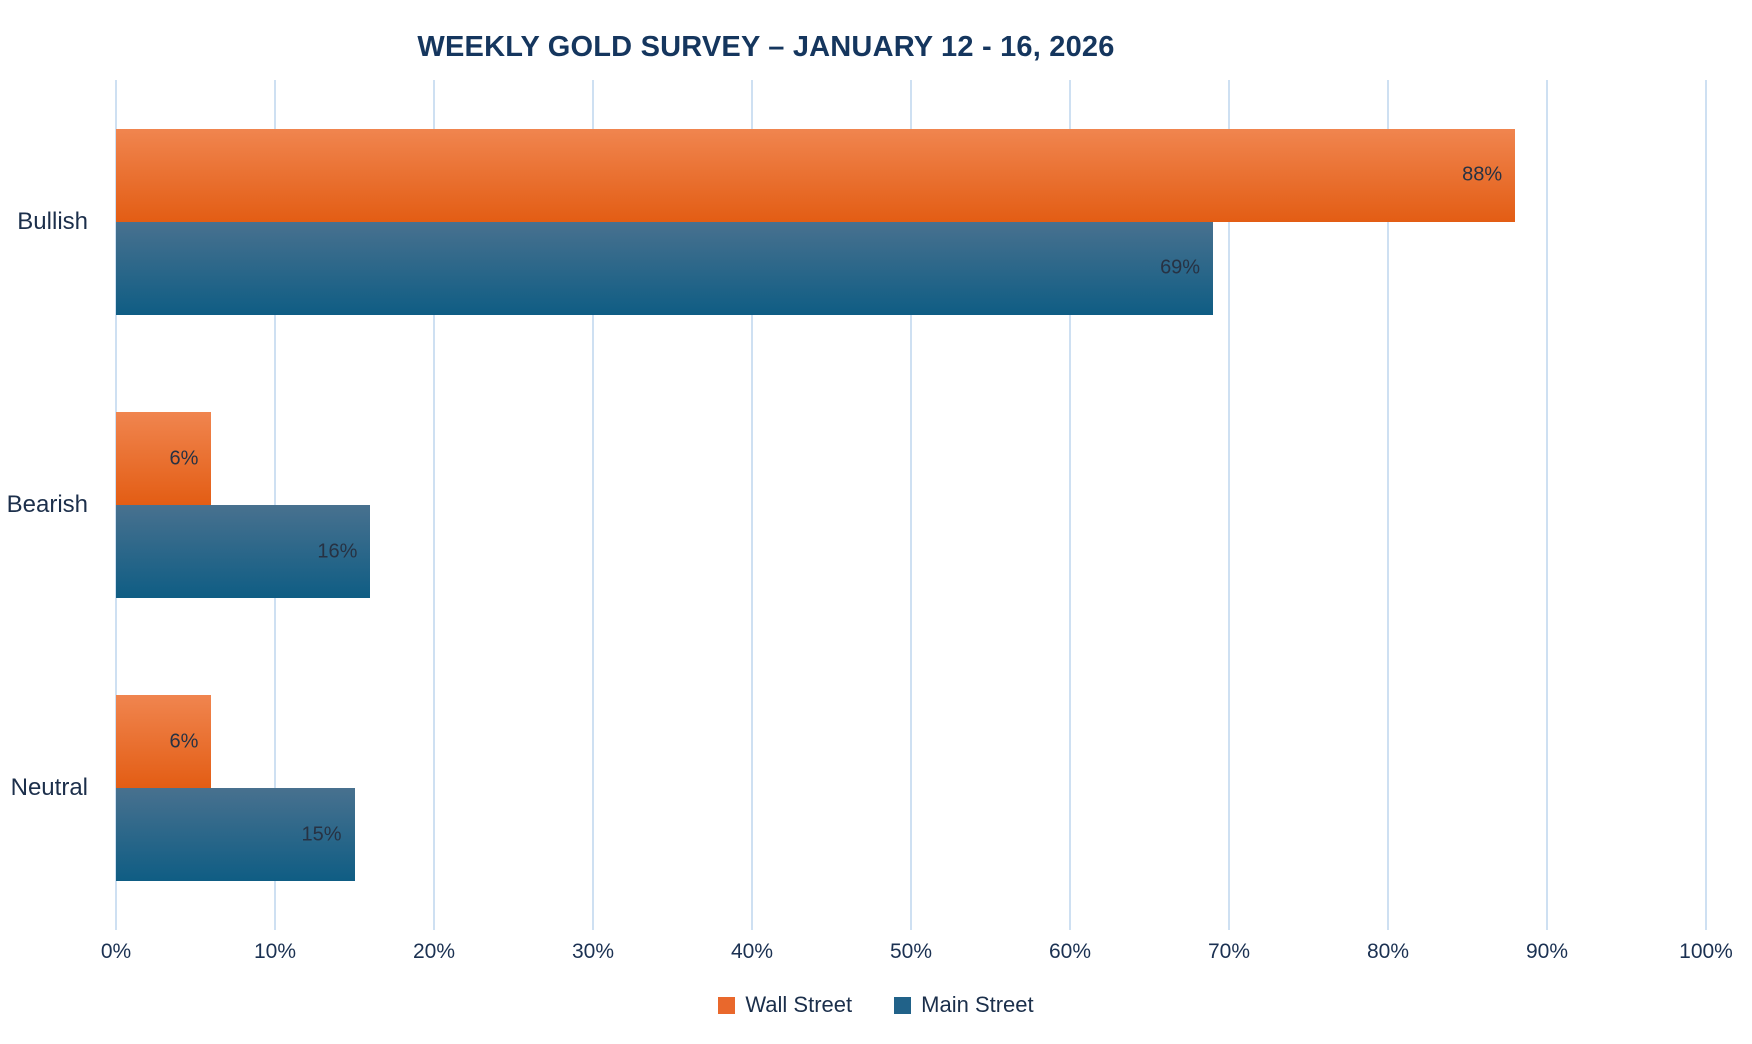 This screenshot has width=1752, height=1044. I want to click on x-tick-label-30: 30%, so click(593, 951).